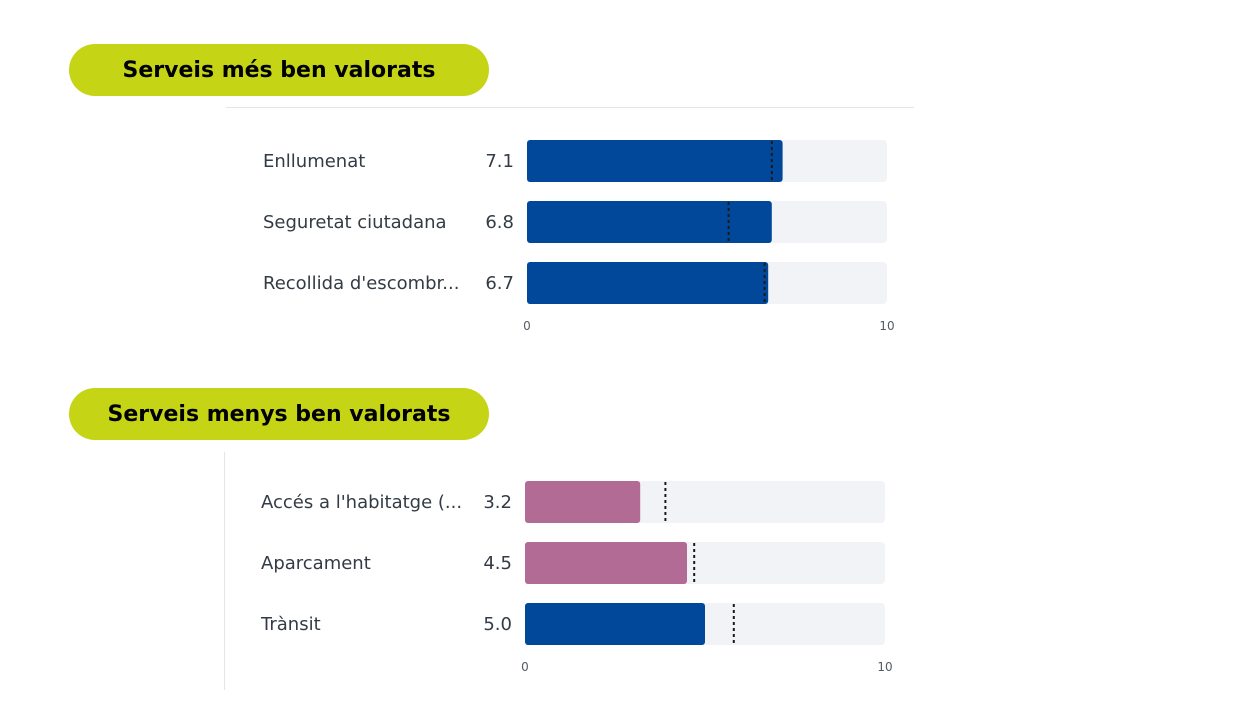 The width and height of the screenshot is (1250, 703). What do you see at coordinates (355, 222) in the screenshot?
I see `category-label: Seguretat ciutadana` at bounding box center [355, 222].